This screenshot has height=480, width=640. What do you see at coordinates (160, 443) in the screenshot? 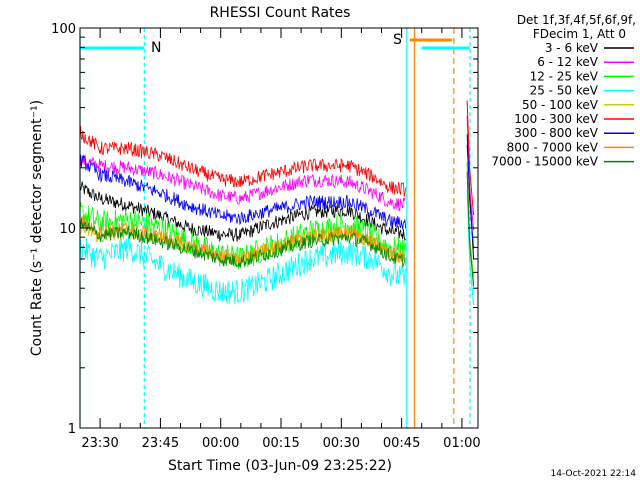
I see `x-tick-label: 23:45` at bounding box center [160, 443].